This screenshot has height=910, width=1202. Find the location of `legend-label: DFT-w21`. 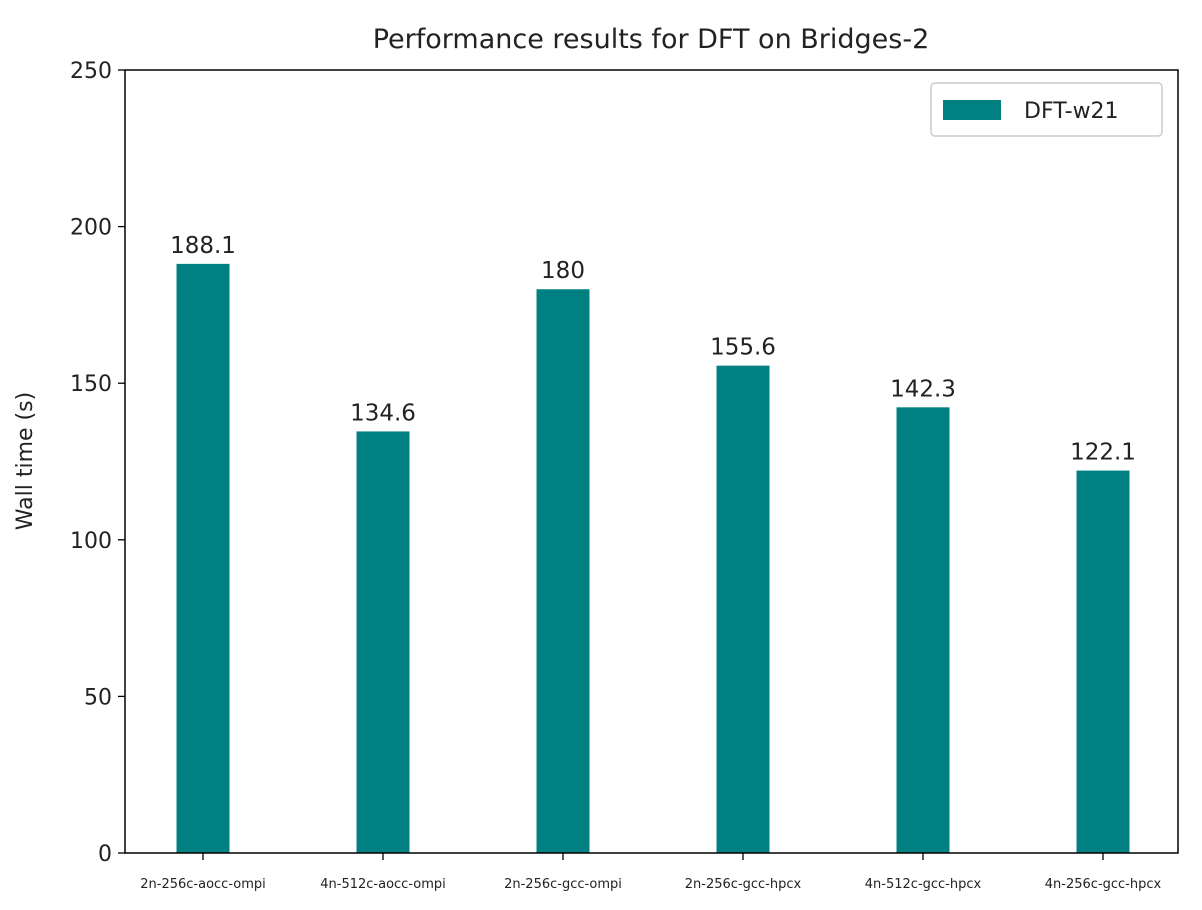

legend-label: DFT-w21 is located at coordinates (1071, 111).